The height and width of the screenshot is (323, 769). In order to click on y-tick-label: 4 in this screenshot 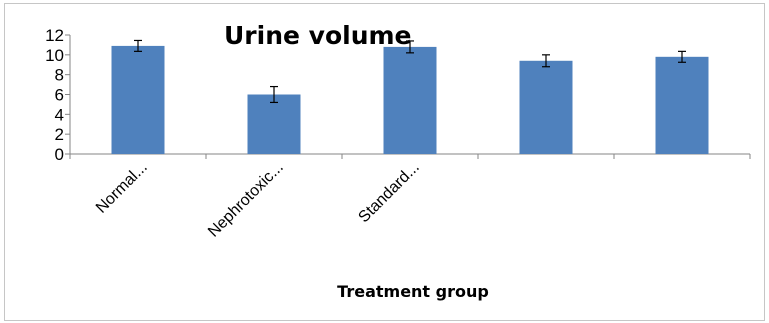, I will do `click(59, 114)`.